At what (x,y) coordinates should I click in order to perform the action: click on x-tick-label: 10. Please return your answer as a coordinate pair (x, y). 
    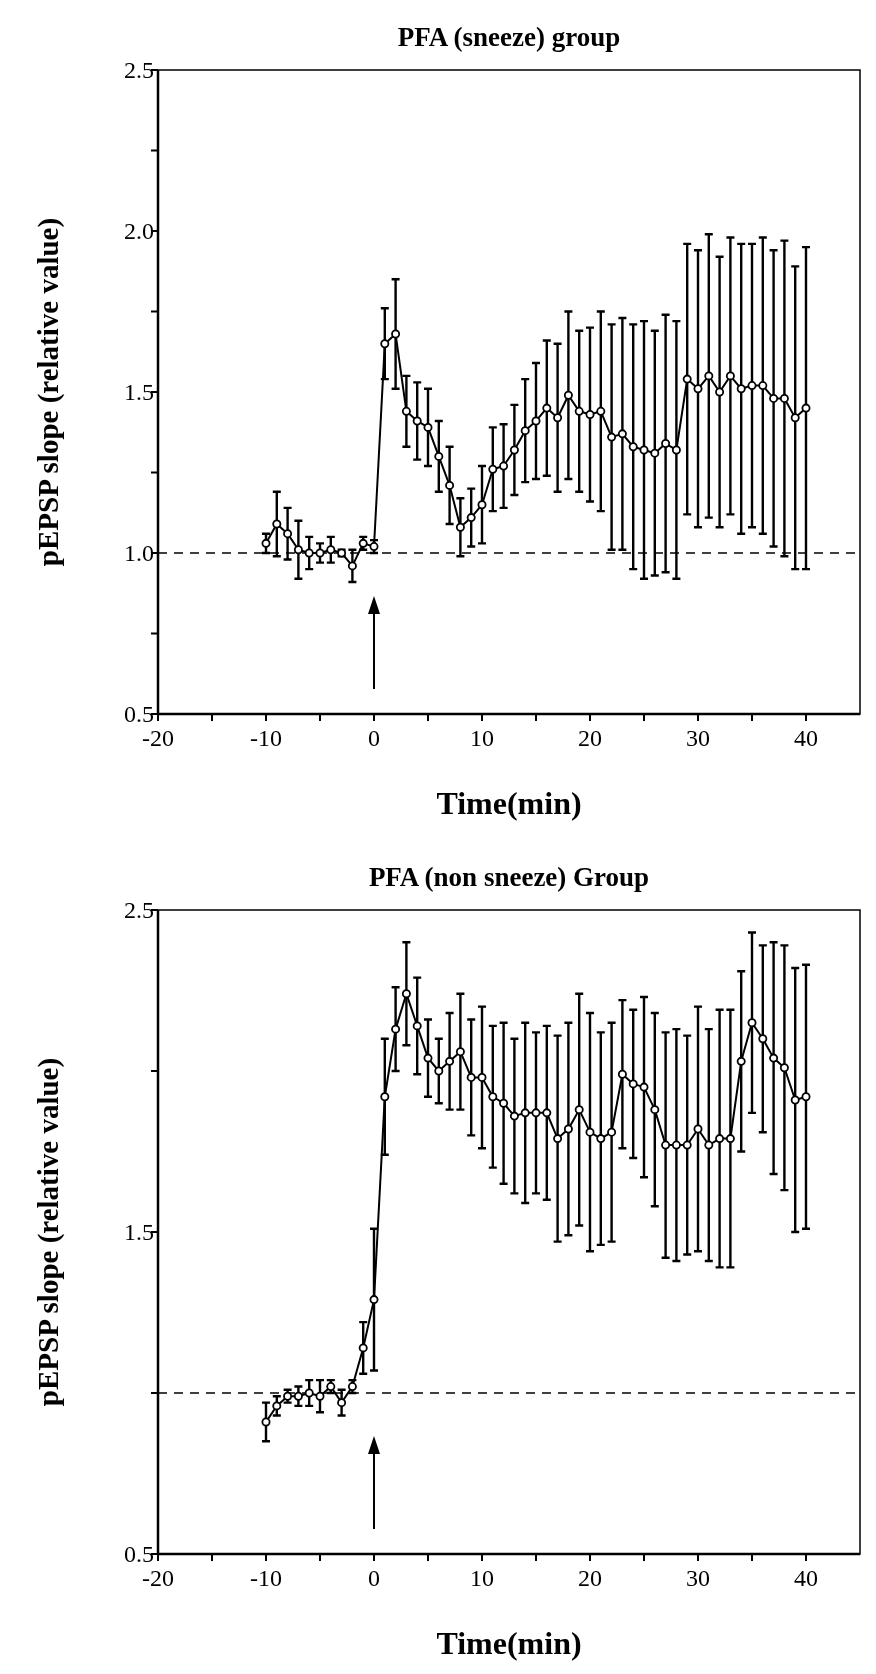
    Looking at the image, I should click on (482, 738).